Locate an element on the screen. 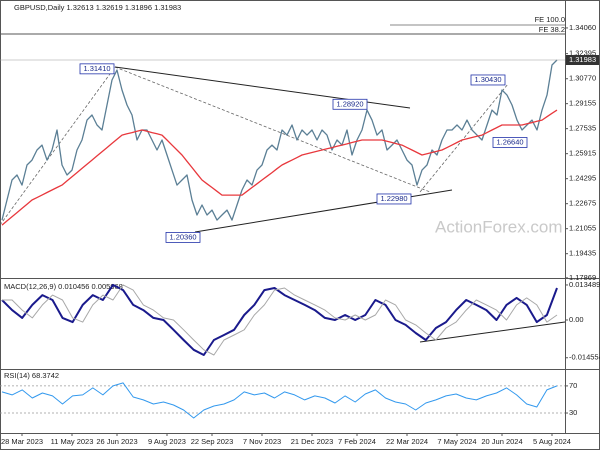 Image resolution: width=600 pixels, height=450 pixels. price-annotation: 1.20360 is located at coordinates (182, 236).